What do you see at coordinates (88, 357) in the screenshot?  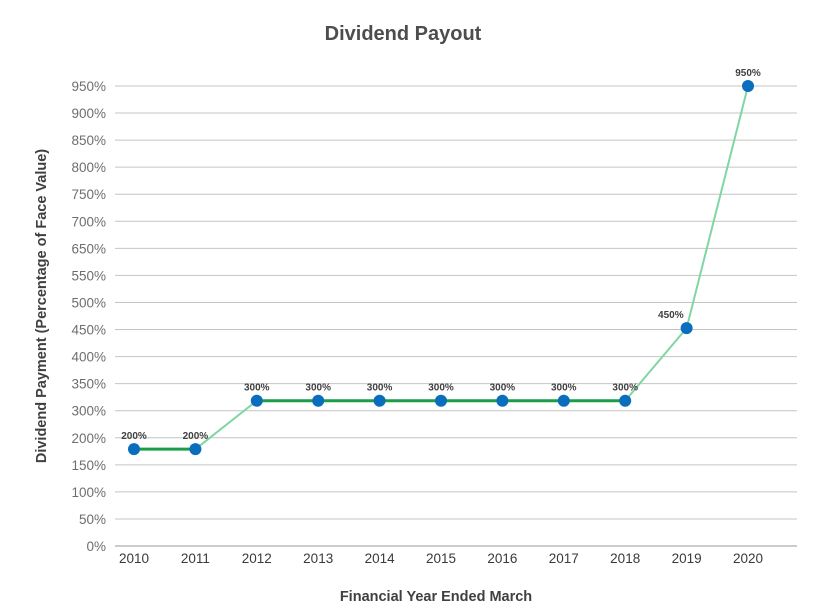 I see `y-tick-label: 400%` at bounding box center [88, 357].